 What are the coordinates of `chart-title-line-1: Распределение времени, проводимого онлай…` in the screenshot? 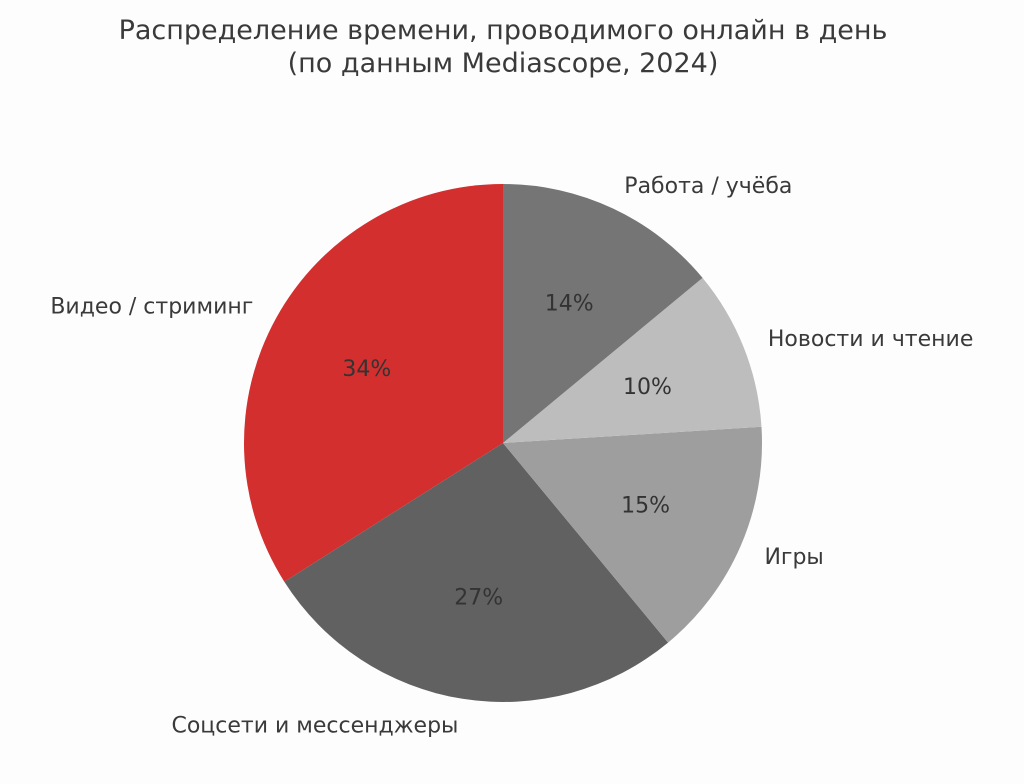 It's located at (503, 30).